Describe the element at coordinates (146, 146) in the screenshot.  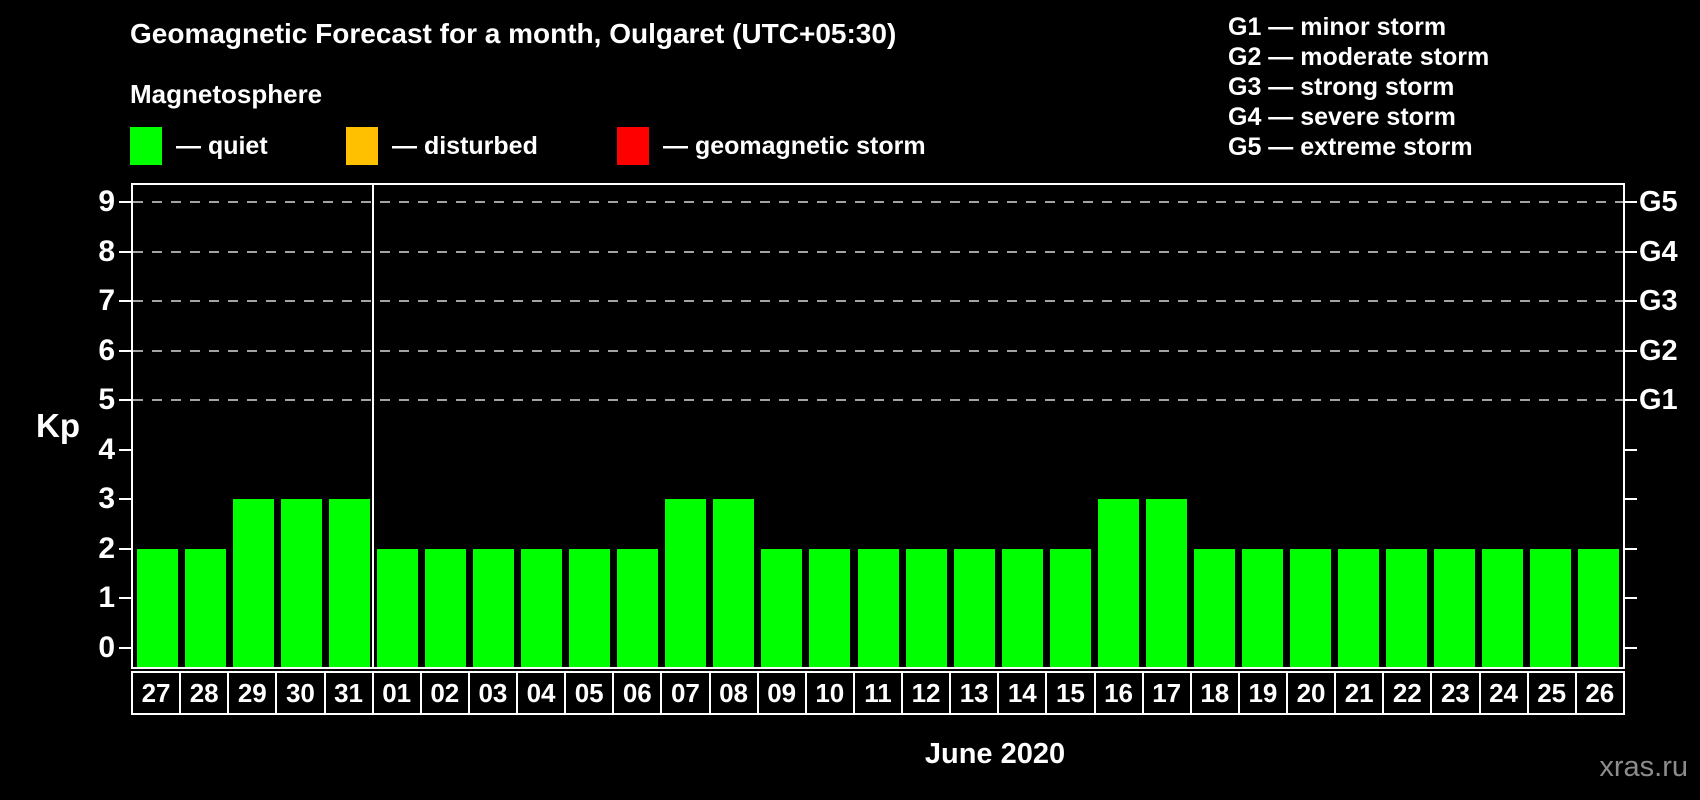
I see `quiet-color-swatch` at that location.